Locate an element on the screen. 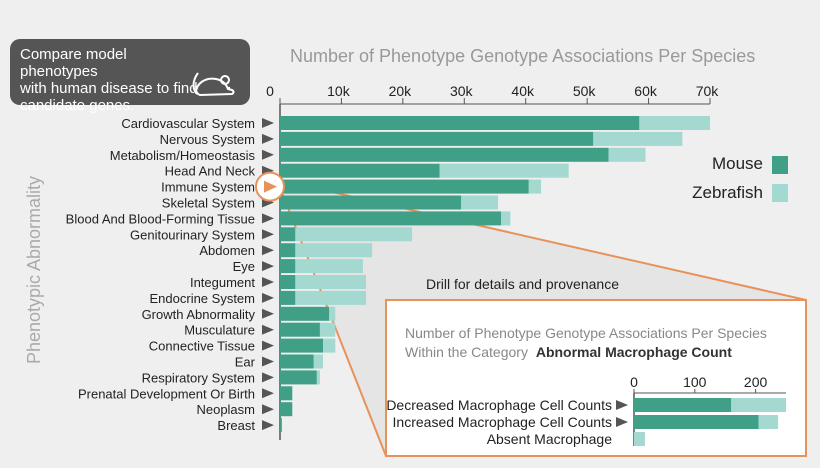 This screenshot has height=468, width=820. main-bar-mouse-blood-and-blood-forming-tissue is located at coordinates (391, 218).